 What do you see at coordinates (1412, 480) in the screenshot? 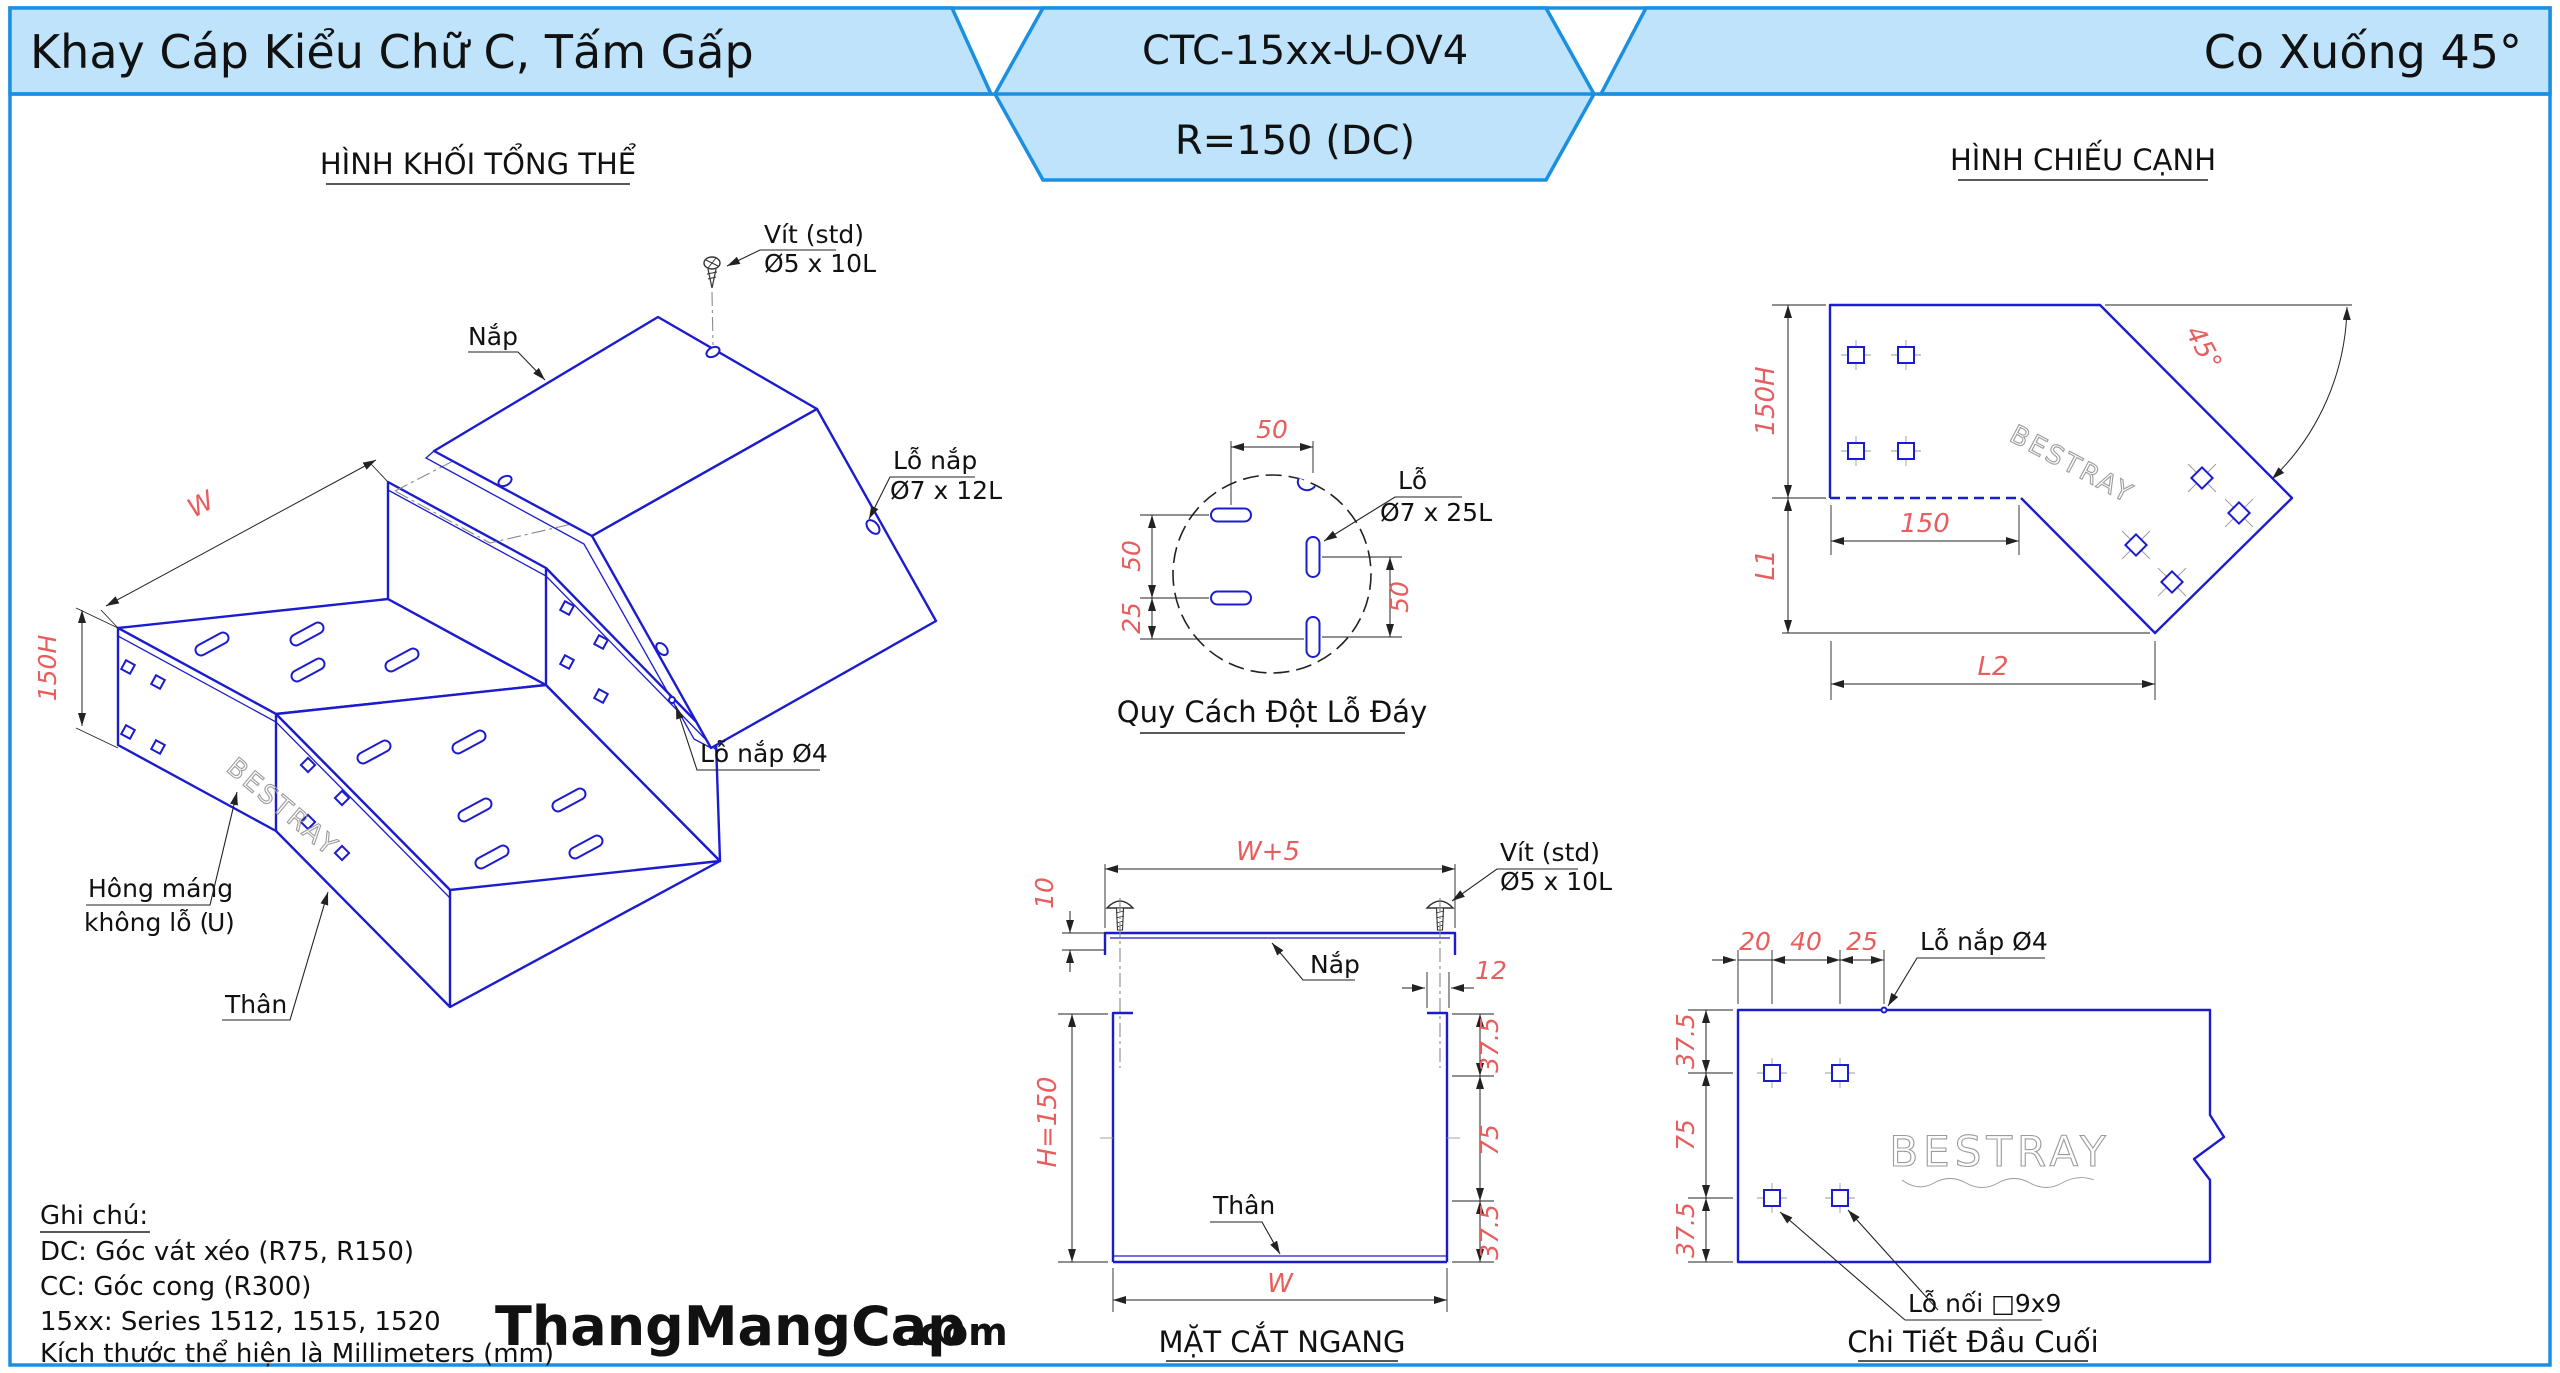
I see `punch-hole-label-1: Lỗ` at bounding box center [1412, 480].